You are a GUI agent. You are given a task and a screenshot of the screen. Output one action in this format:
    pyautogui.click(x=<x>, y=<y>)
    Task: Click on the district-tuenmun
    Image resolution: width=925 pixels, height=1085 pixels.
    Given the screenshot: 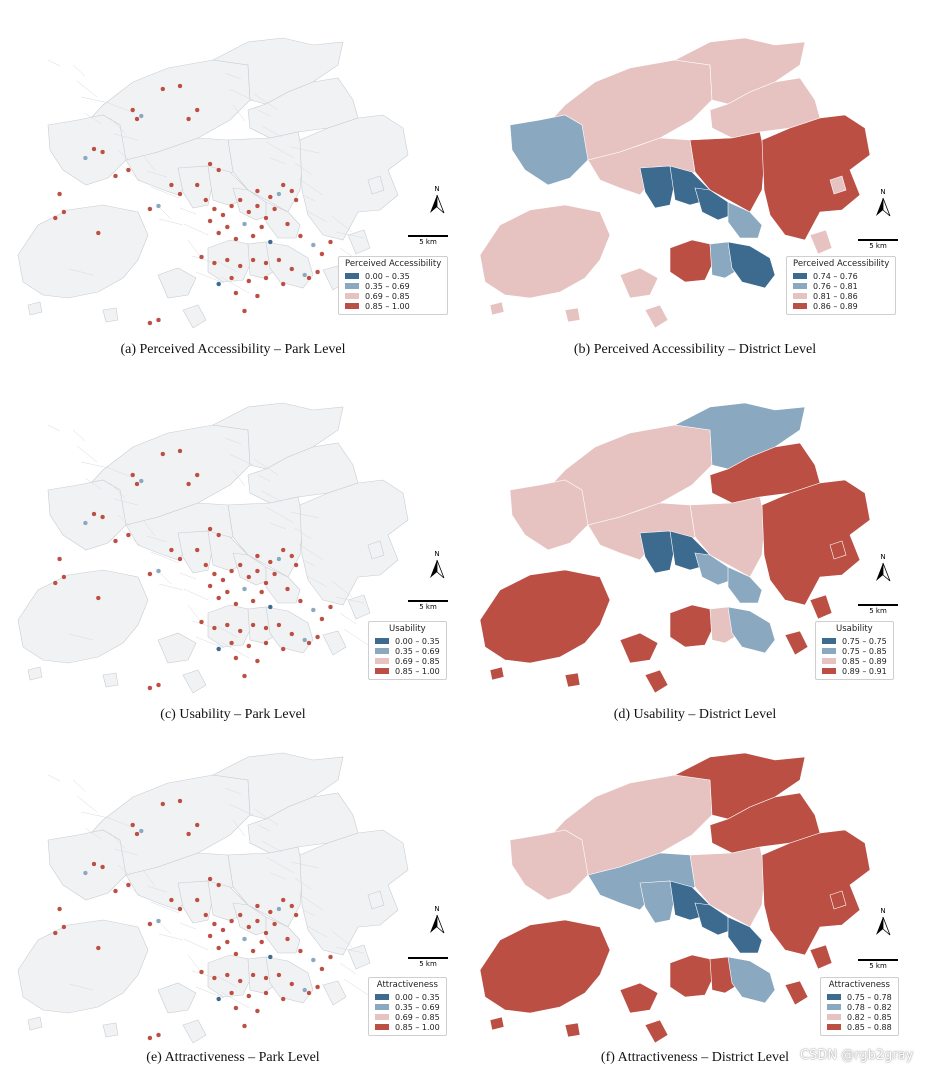 What is the action you would take?
    pyautogui.click(x=549, y=515)
    